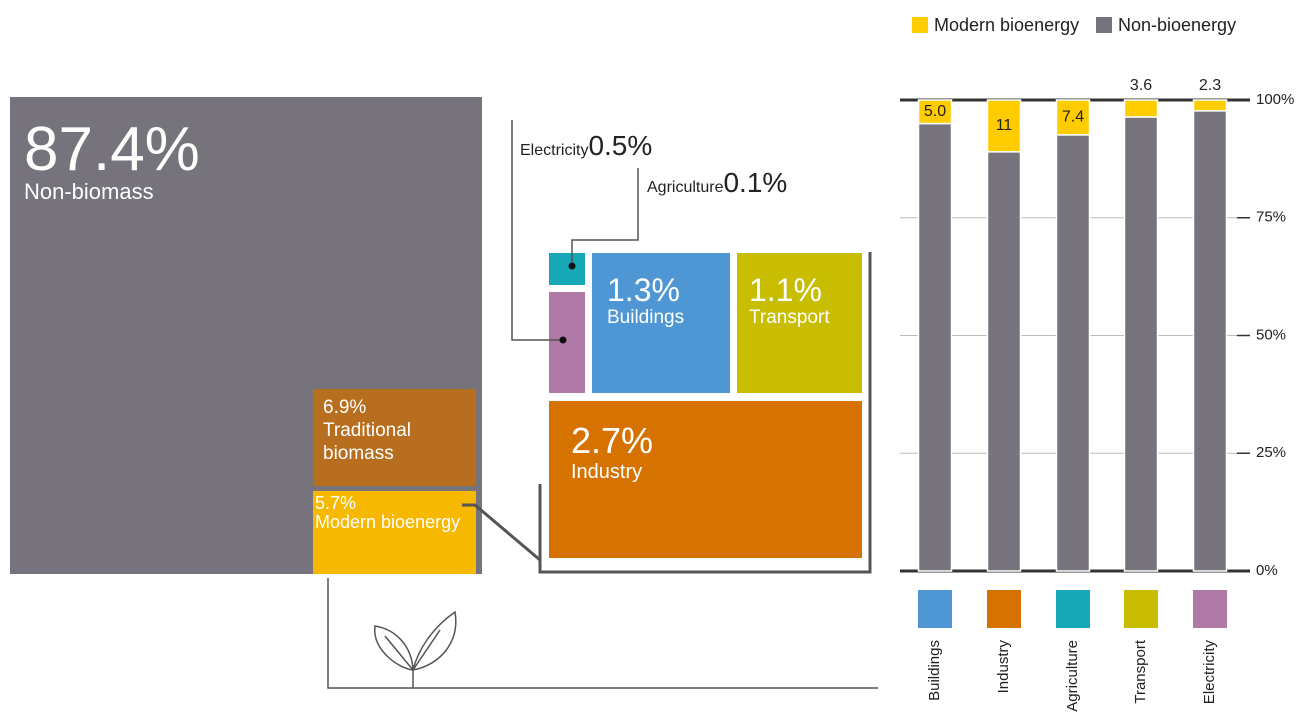 This screenshot has height=724, width=1308. I want to click on category-label: Agriculture, so click(685, 187).